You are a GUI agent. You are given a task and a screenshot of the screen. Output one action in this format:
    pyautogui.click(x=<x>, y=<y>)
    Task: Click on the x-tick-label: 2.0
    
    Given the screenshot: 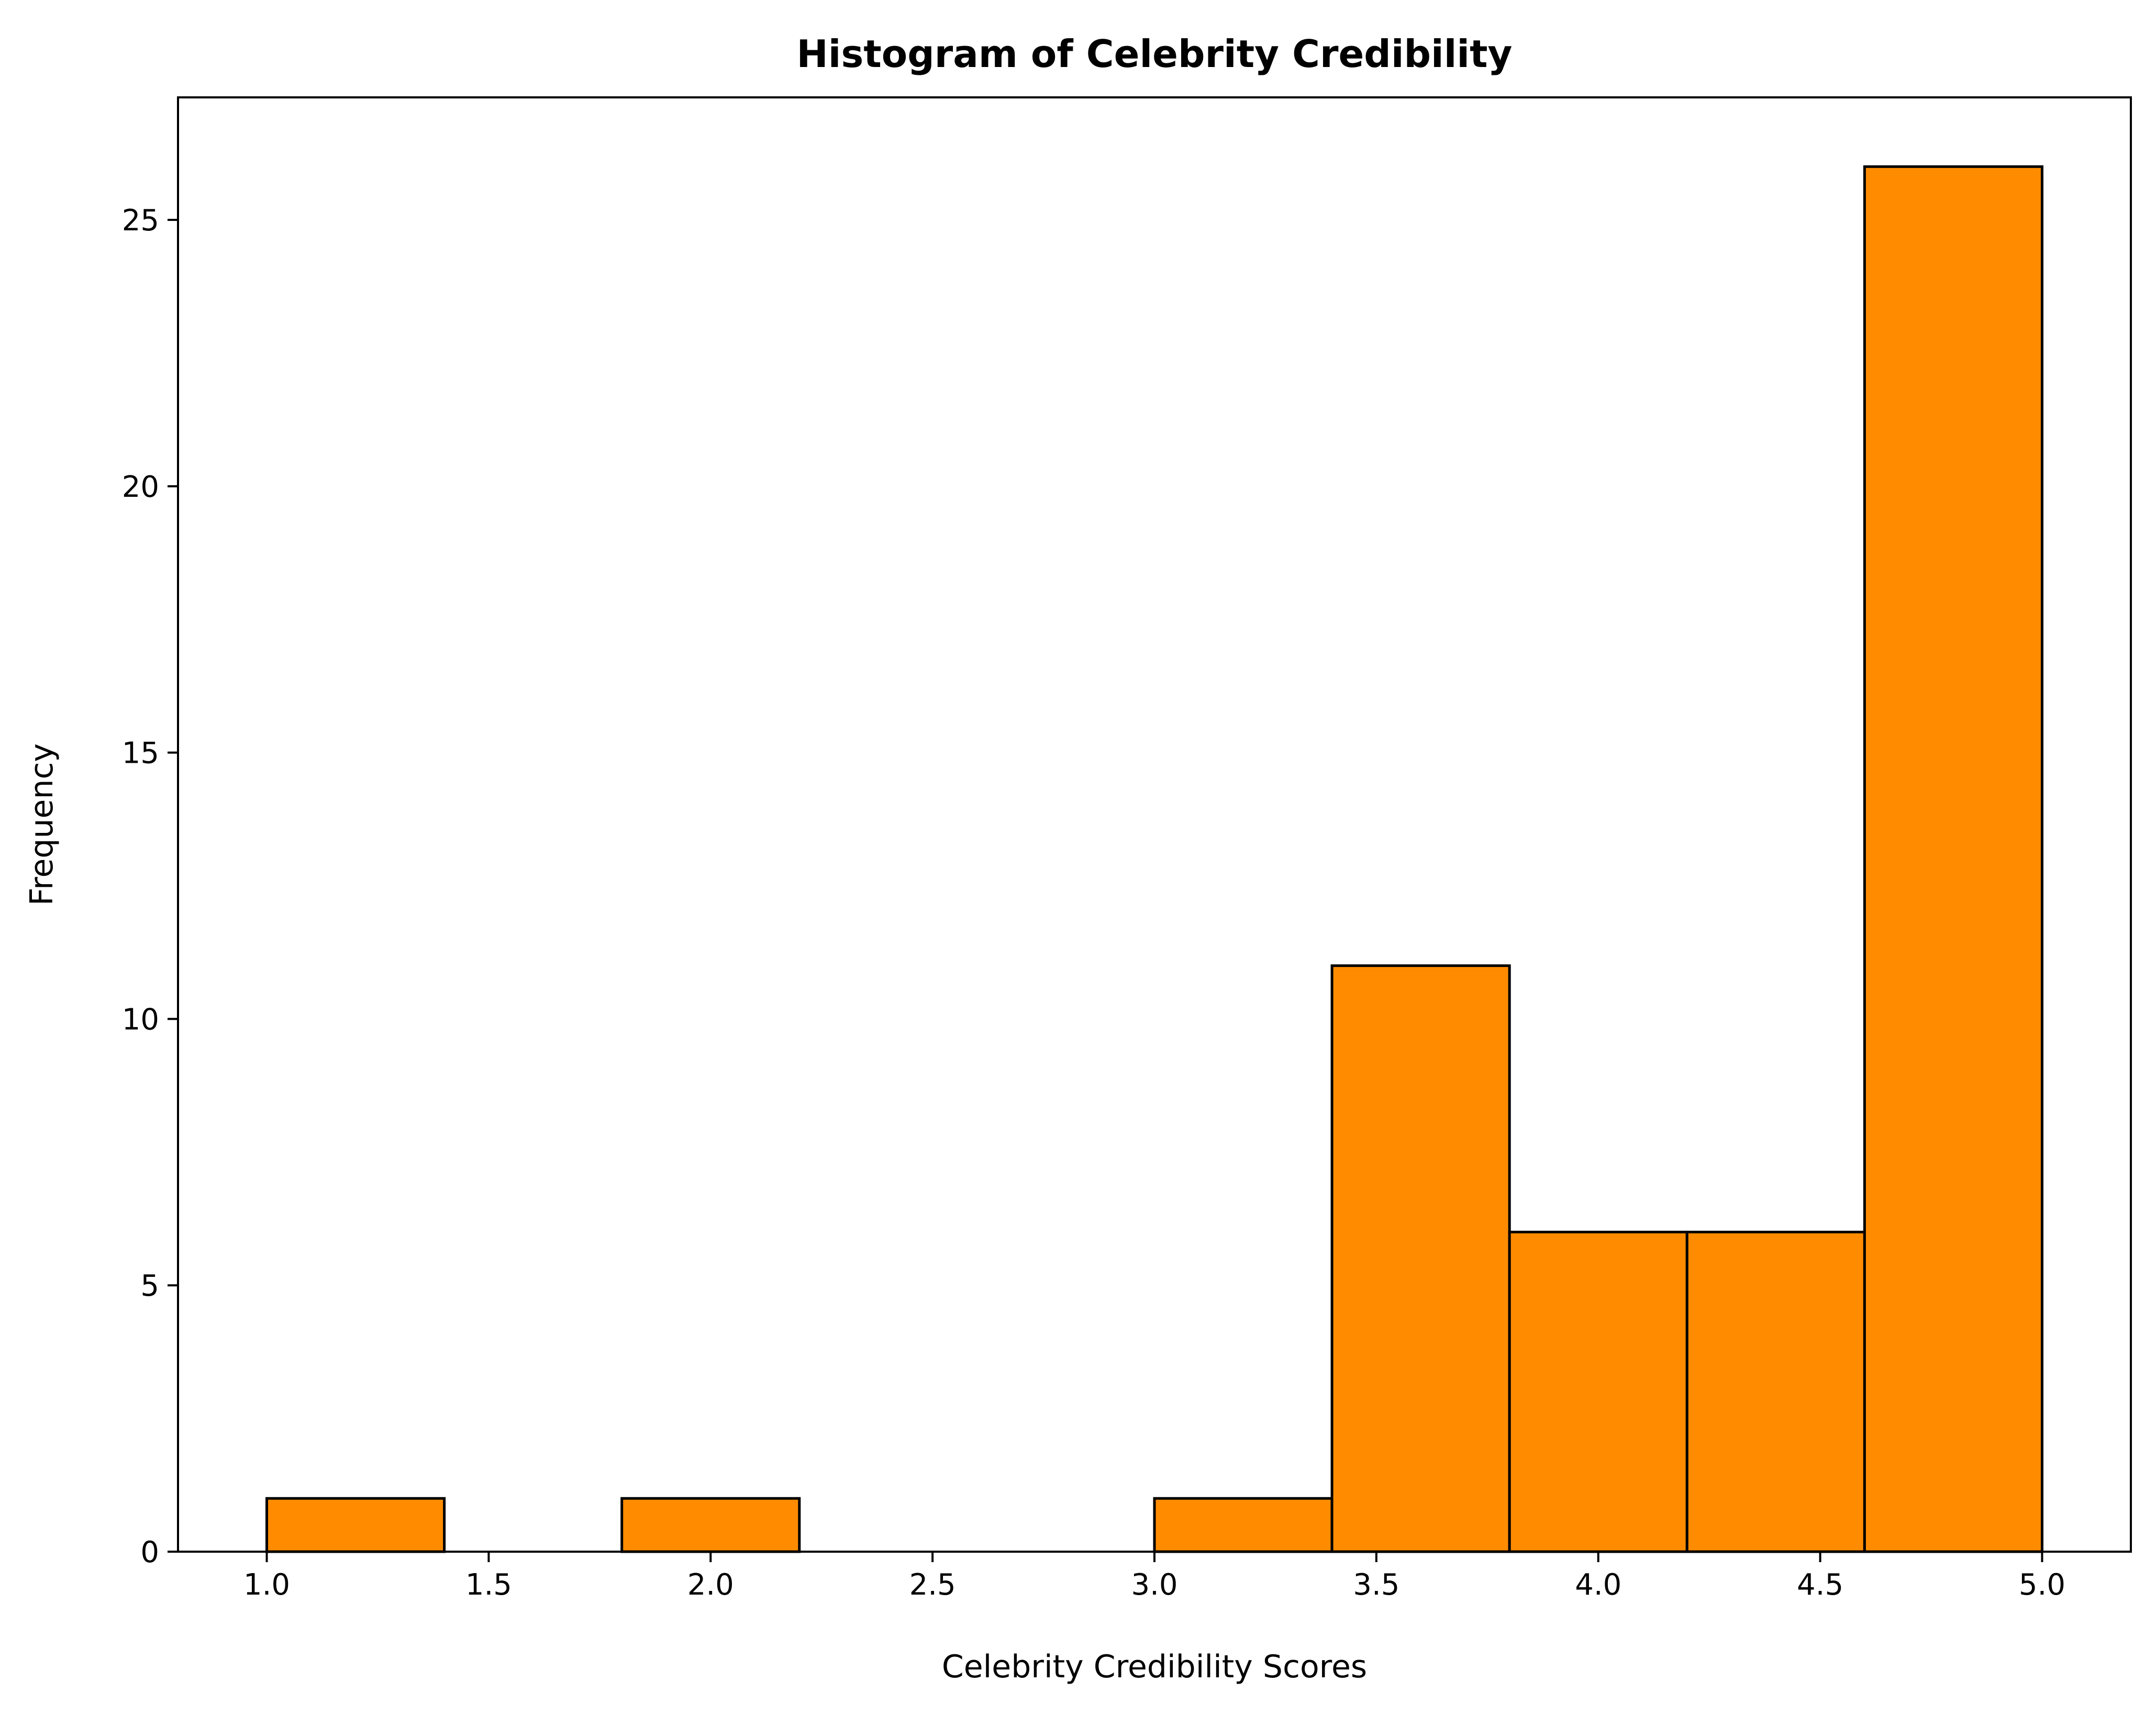 What is the action you would take?
    pyautogui.click(x=710, y=1585)
    